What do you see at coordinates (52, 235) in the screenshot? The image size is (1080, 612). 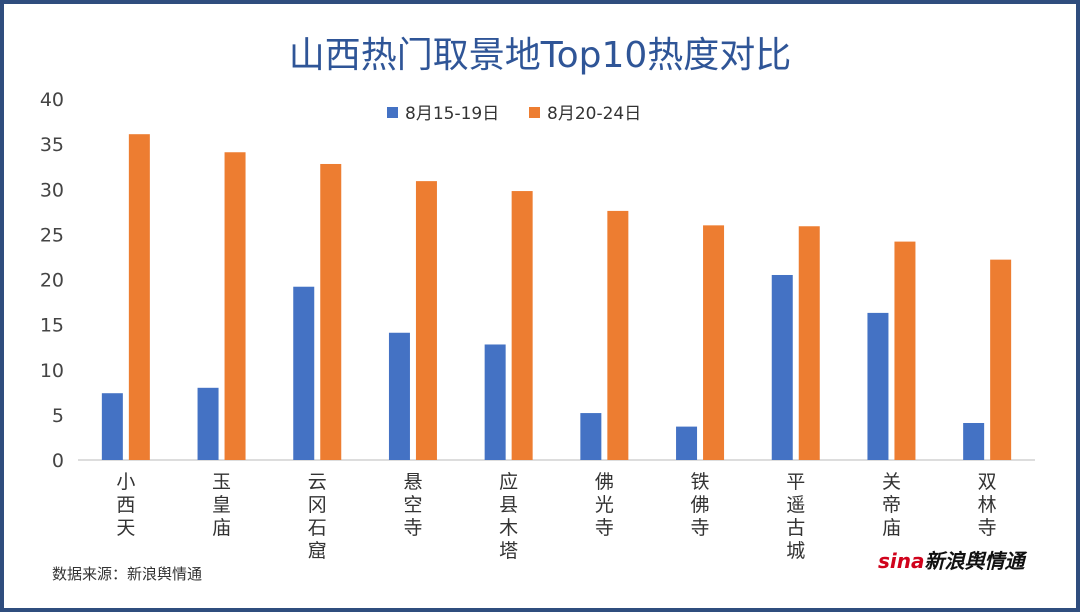 I see `y-tick-label: 25` at bounding box center [52, 235].